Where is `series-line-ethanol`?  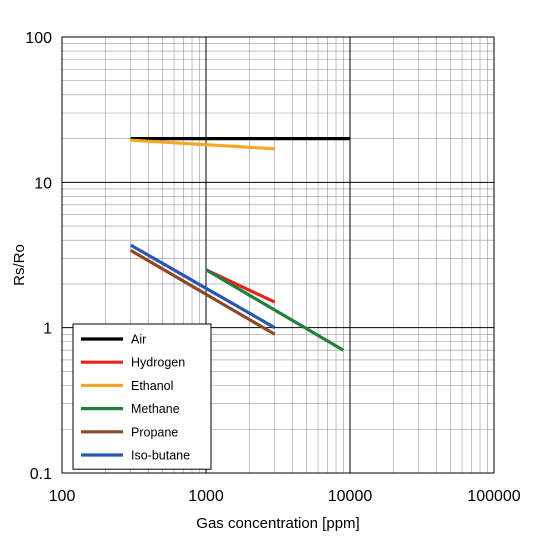 series-line-ethanol is located at coordinates (202, 144).